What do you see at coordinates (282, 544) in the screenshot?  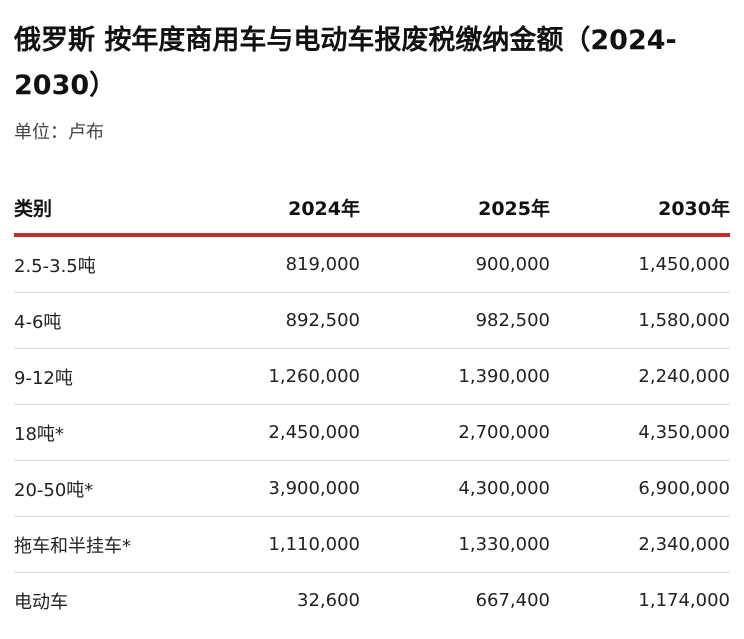 I see `cell-2024: 1,110,000` at bounding box center [282, 544].